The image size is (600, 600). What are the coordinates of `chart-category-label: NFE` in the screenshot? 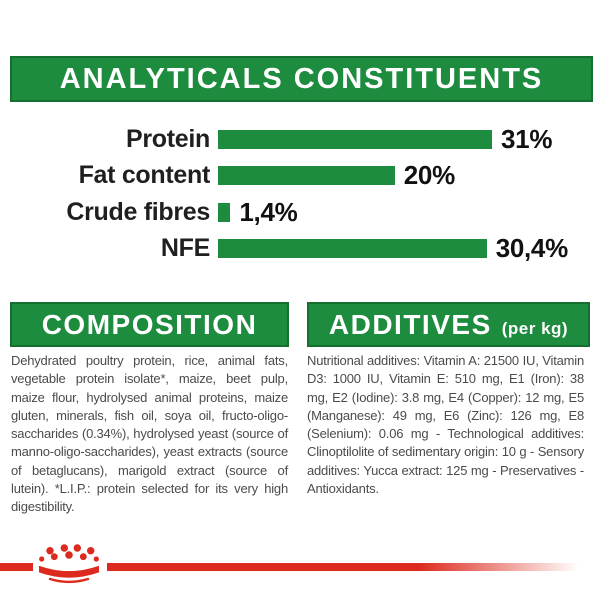 It's located at (185, 248).